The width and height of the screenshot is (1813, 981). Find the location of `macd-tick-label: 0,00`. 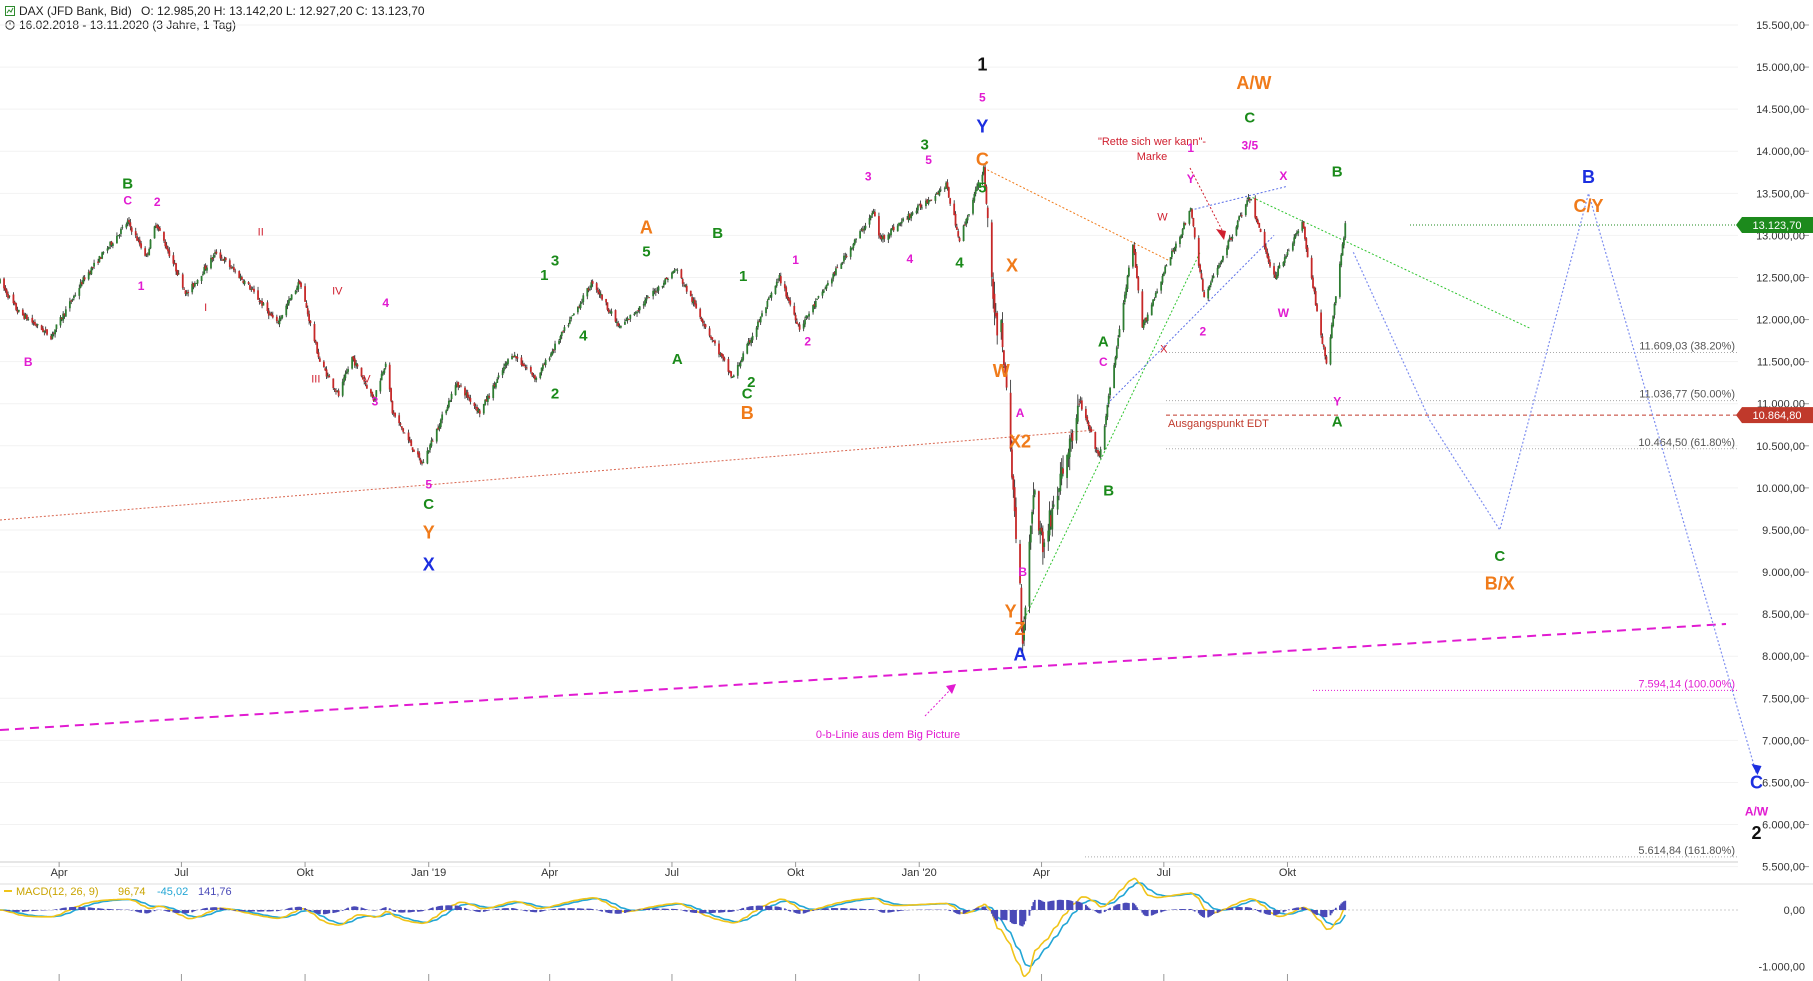

macd-tick-label: 0,00 is located at coordinates (1794, 911).